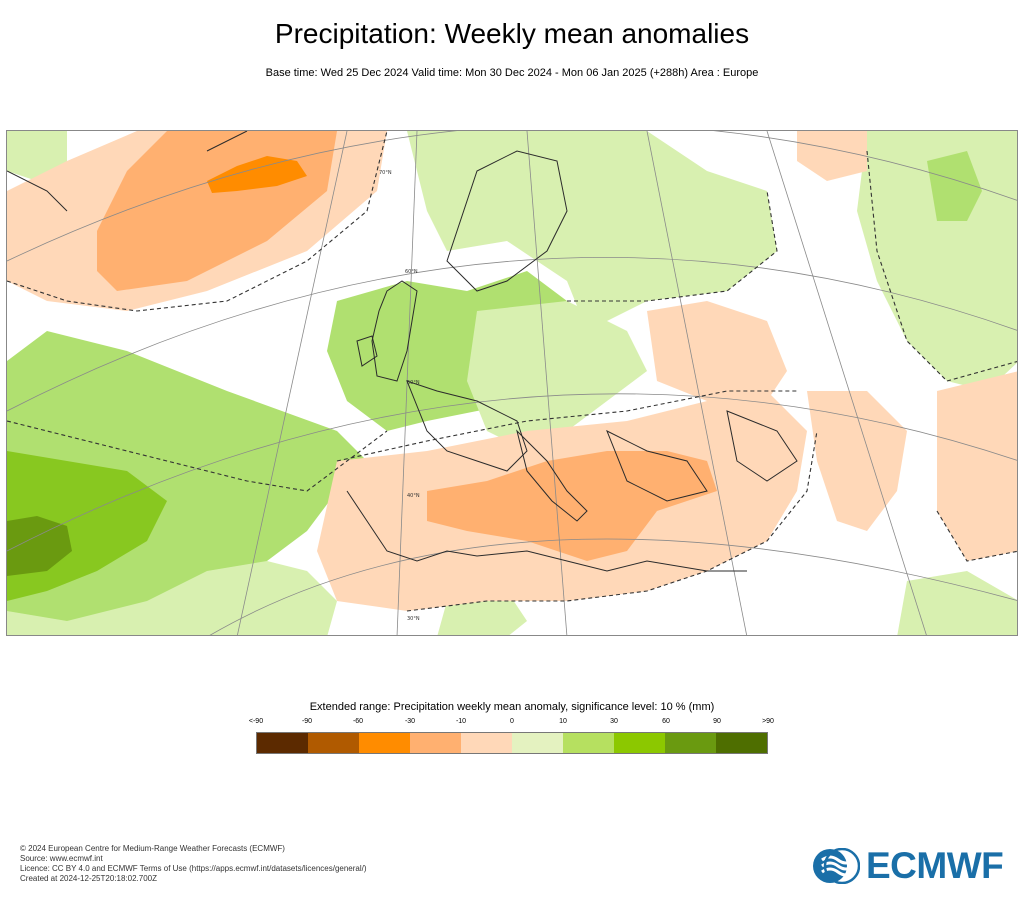 The height and width of the screenshot is (922, 1024). Describe the element at coordinates (836, 866) in the screenshot. I see `ecmwf-logo-icon` at that location.